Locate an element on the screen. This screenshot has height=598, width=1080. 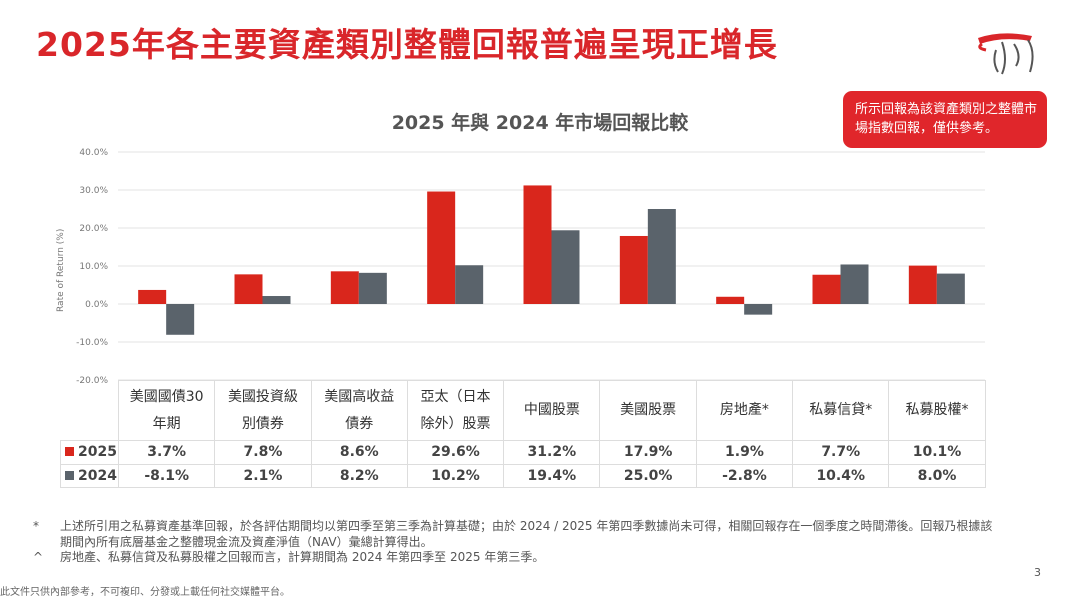
y-tick-label: 20.0% is located at coordinates (93, 229).